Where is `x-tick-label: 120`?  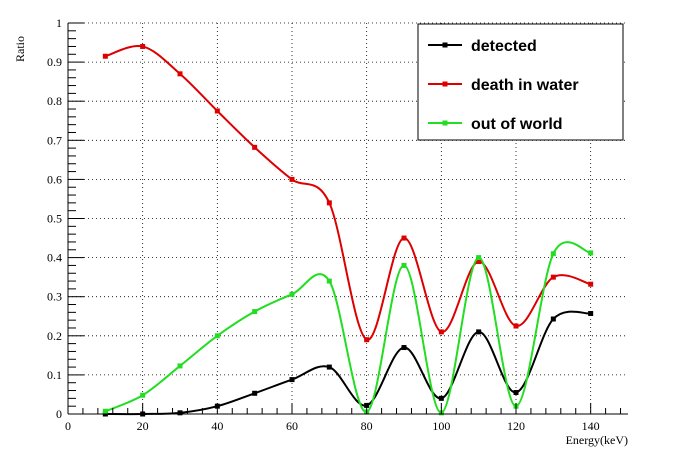
x-tick-label: 120 is located at coordinates (516, 426).